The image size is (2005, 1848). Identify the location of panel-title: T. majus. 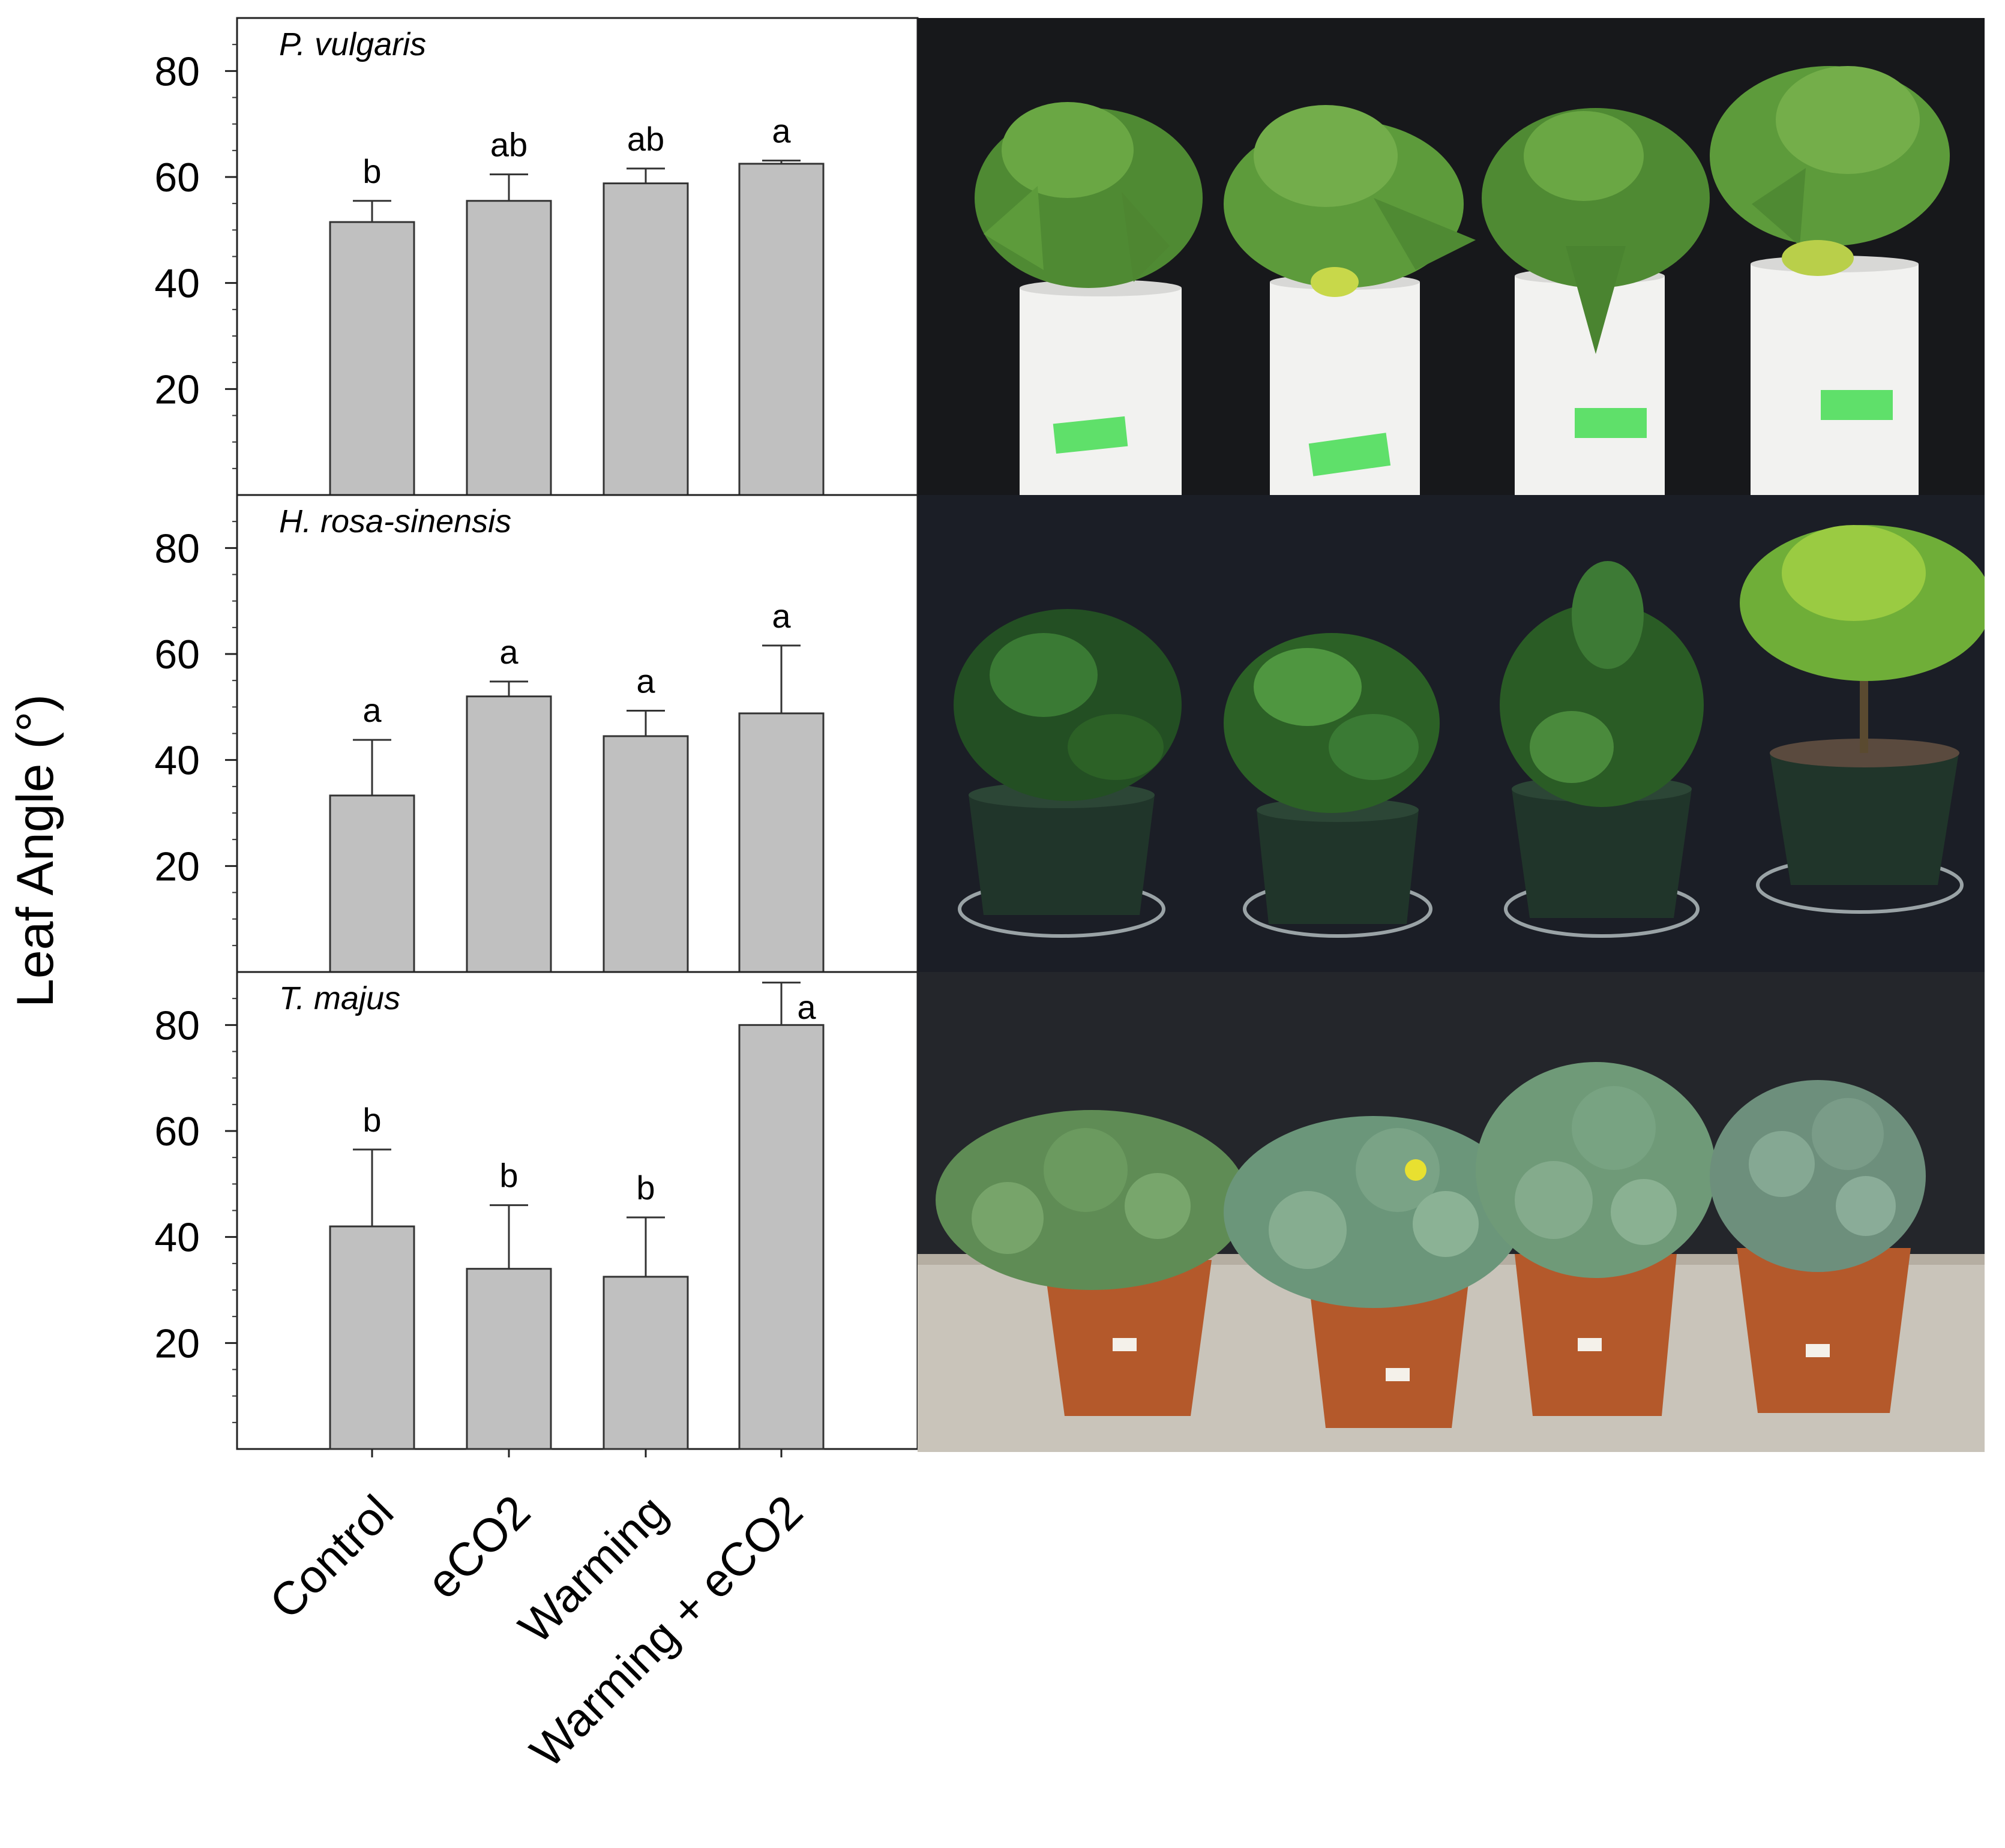
(339, 998).